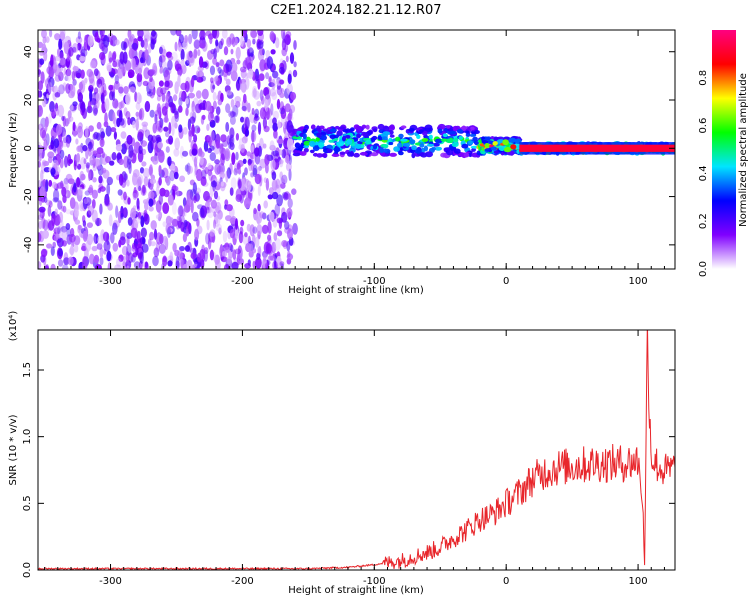 The image size is (750, 604). What do you see at coordinates (638, 281) in the screenshot?
I see `x-tick-label-4: 100` at bounding box center [638, 281].